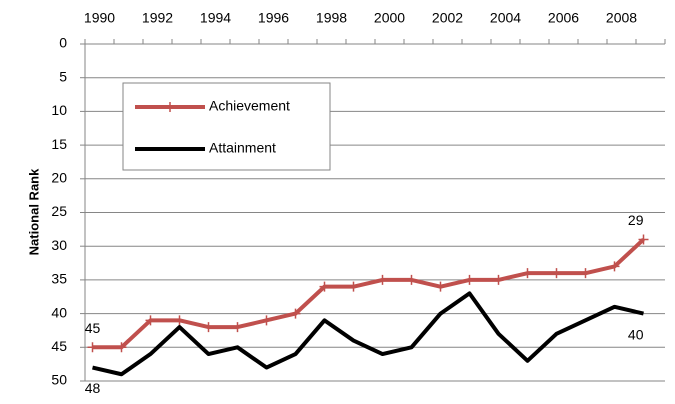  I want to click on y-tick-label: 25, so click(59, 211).